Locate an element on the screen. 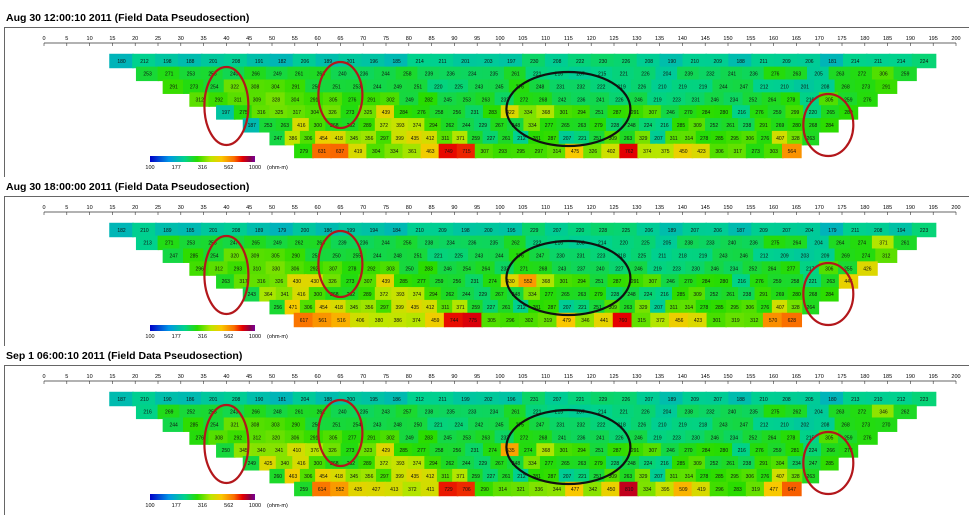  data-value-label: 304 is located at coordinates (376, 152).